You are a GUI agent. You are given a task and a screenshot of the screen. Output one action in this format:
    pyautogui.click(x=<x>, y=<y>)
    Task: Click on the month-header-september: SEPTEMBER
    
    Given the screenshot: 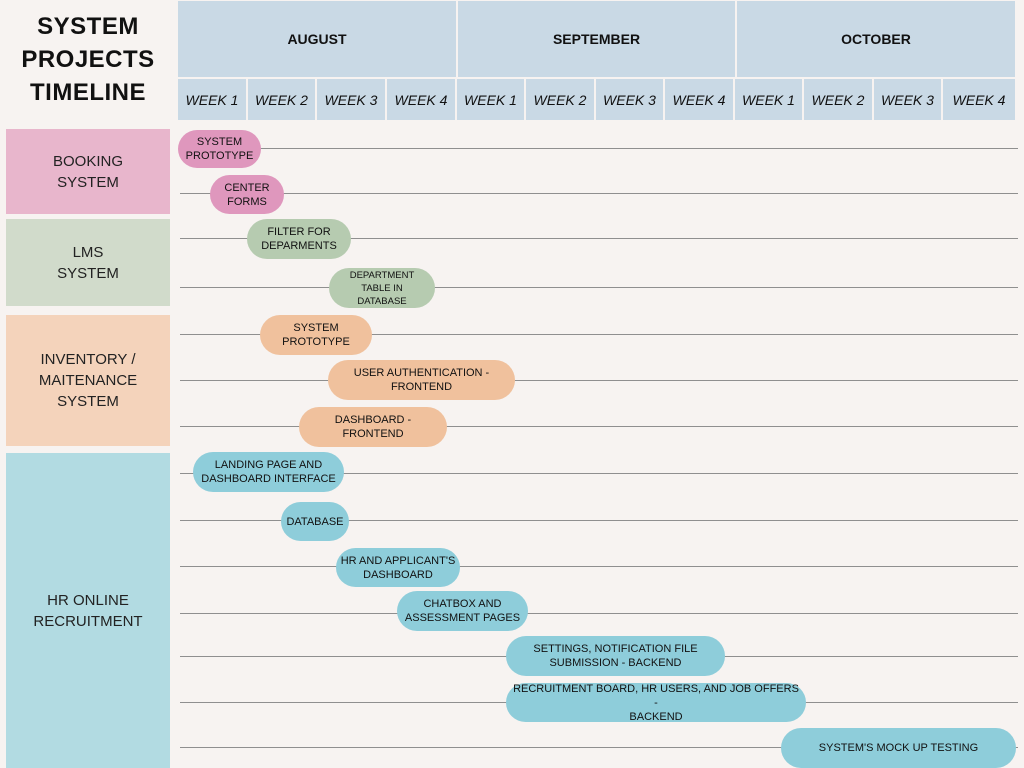 What is the action you would take?
    pyautogui.click(x=596, y=39)
    